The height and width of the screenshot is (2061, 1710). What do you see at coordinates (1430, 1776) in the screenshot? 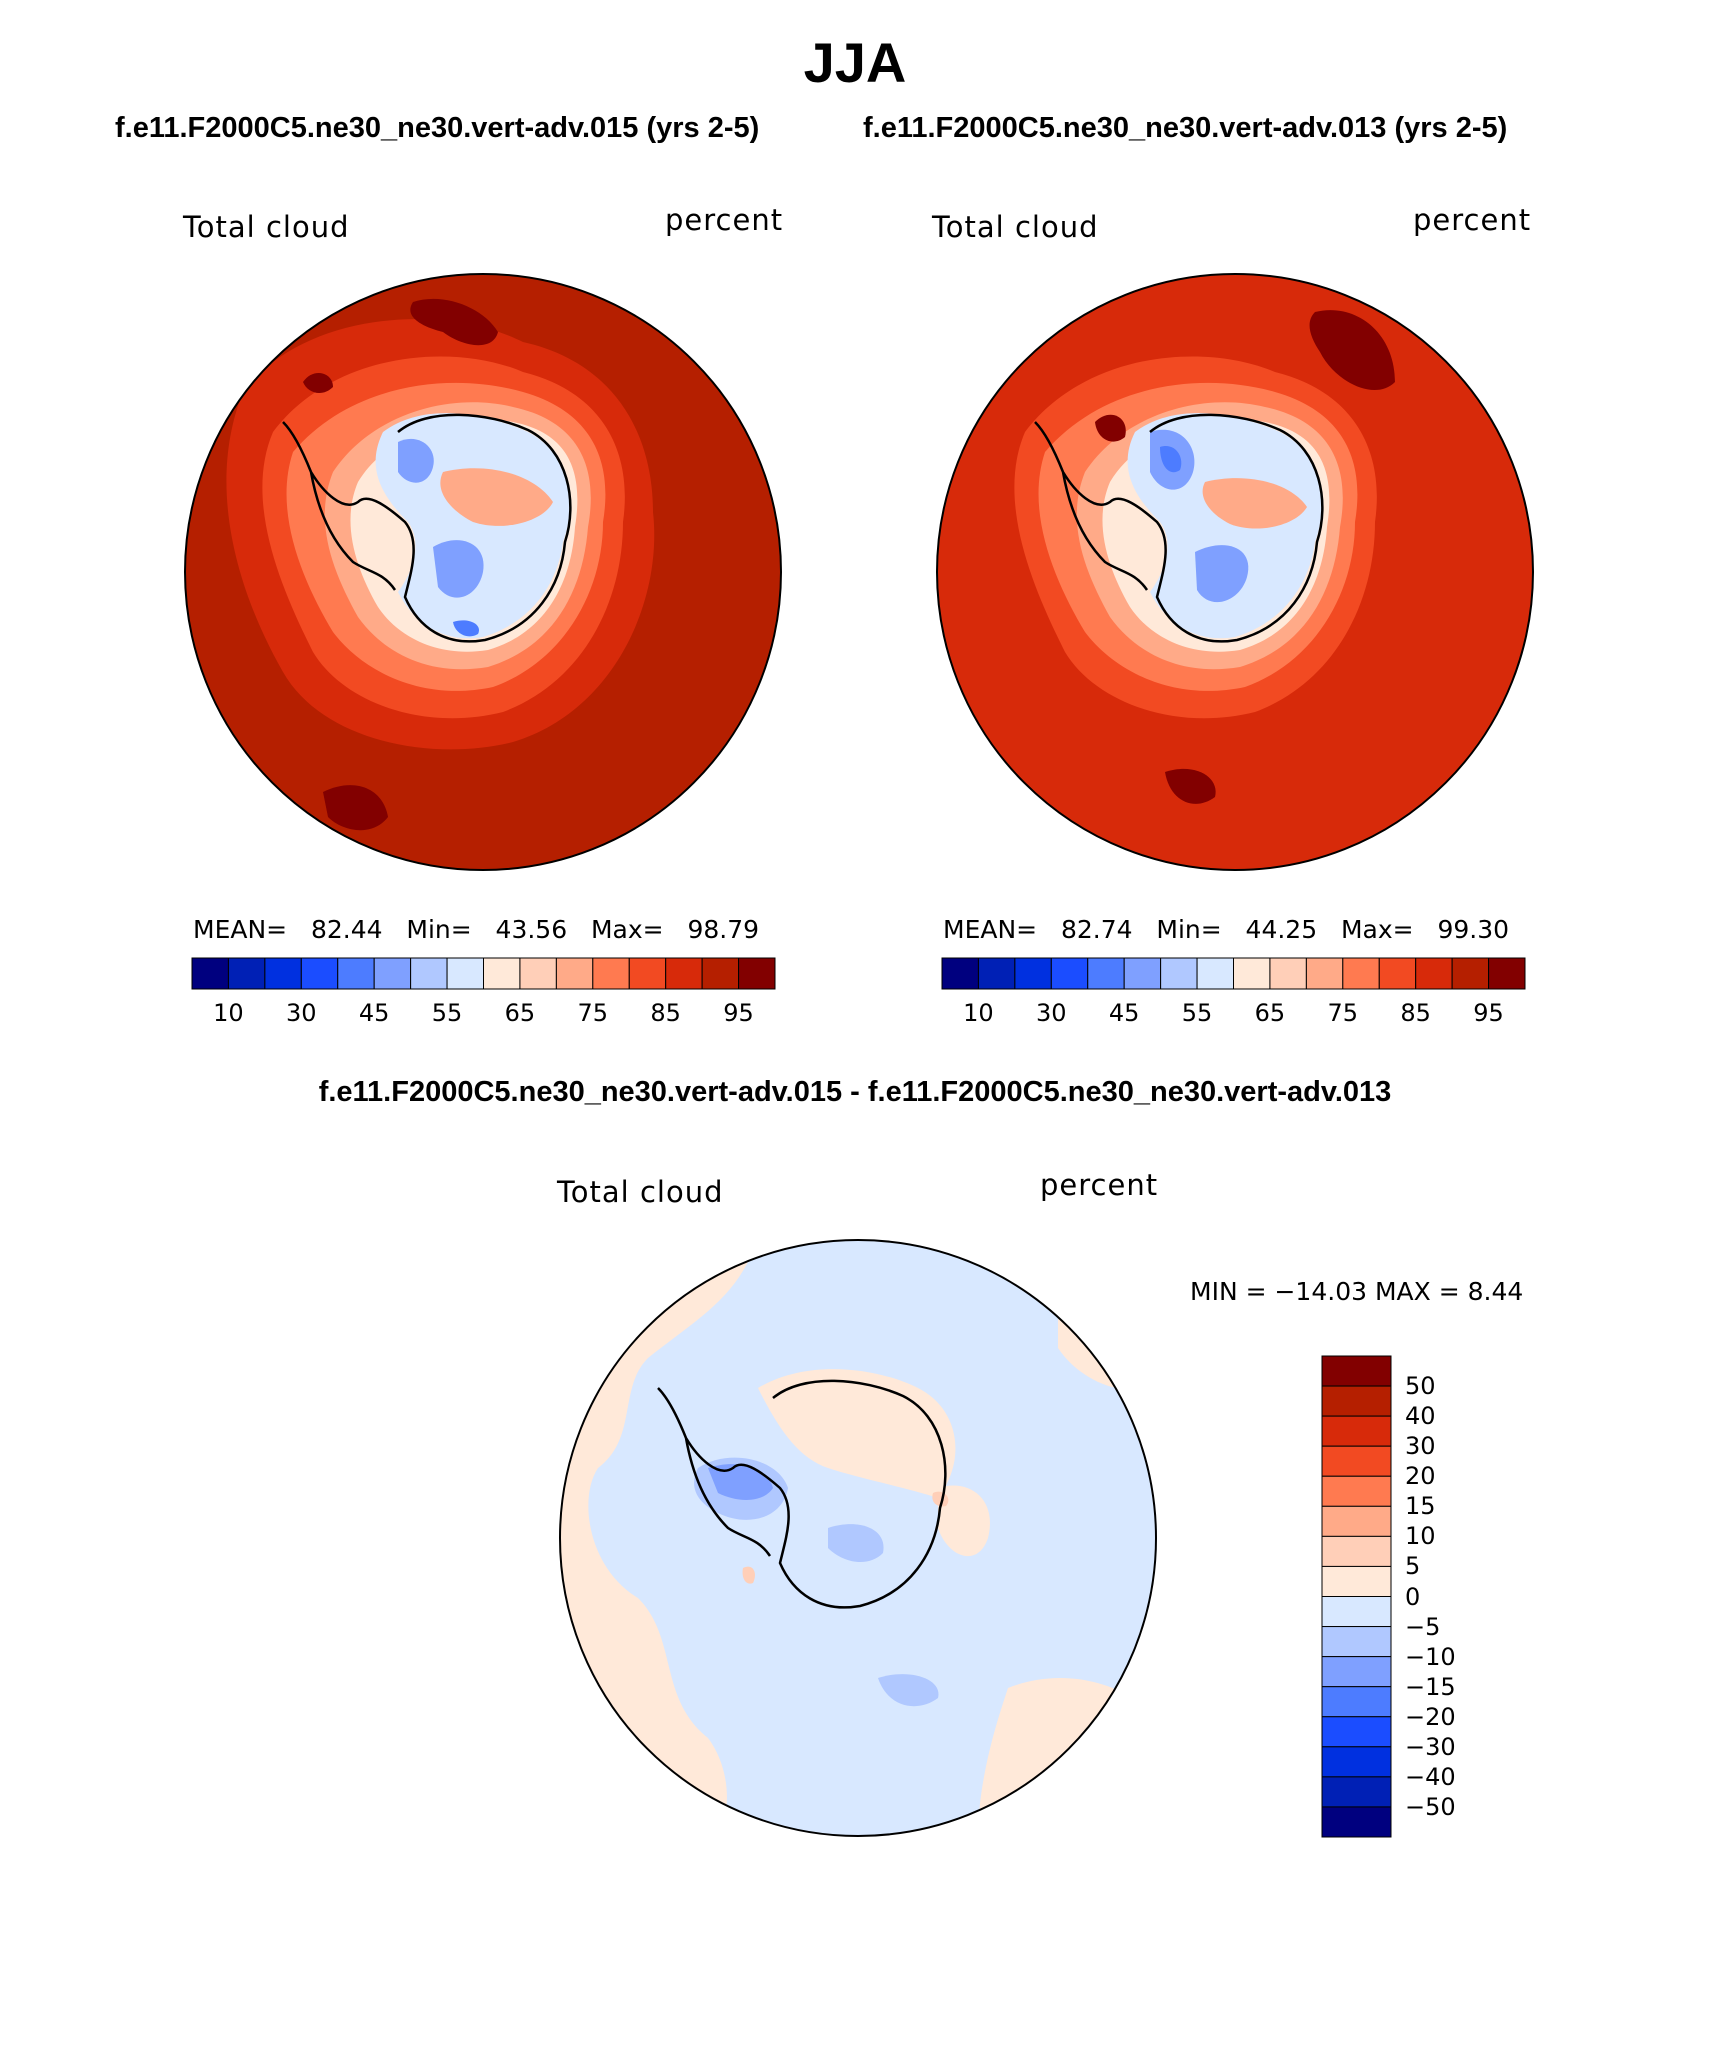
I see `colorbar-tick-label: −40` at bounding box center [1430, 1776].